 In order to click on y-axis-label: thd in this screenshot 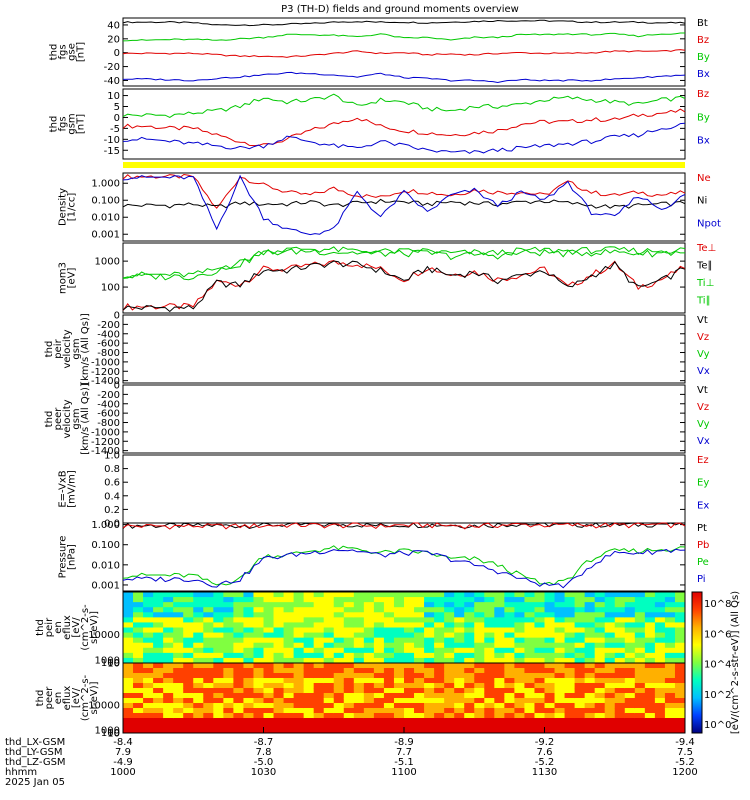, I will do `click(49, 349)`.